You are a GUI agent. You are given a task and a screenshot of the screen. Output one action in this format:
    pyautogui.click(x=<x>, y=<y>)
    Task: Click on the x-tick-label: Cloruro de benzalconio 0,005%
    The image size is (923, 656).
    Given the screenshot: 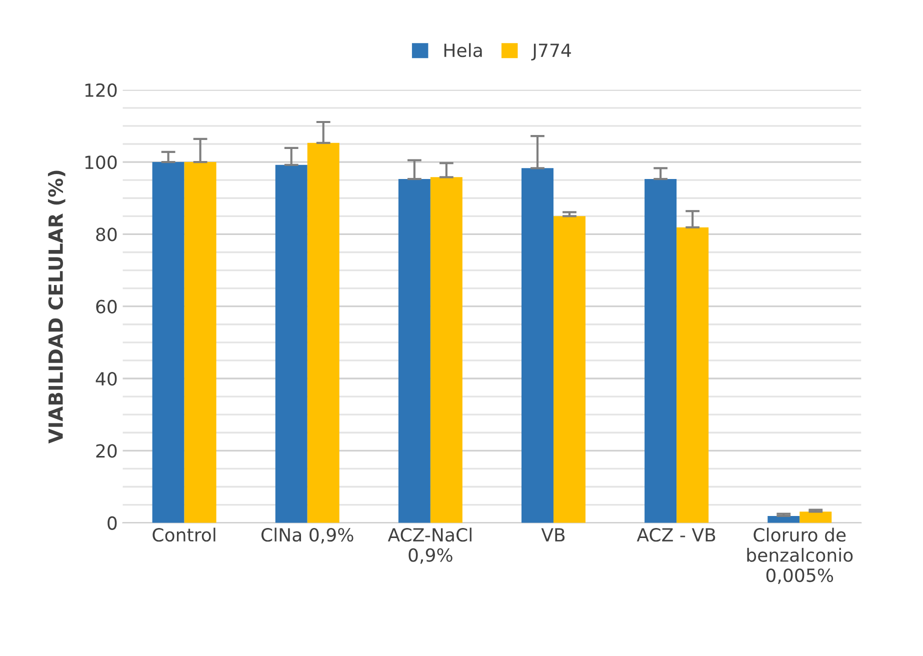 What is the action you would take?
    pyautogui.click(x=800, y=556)
    